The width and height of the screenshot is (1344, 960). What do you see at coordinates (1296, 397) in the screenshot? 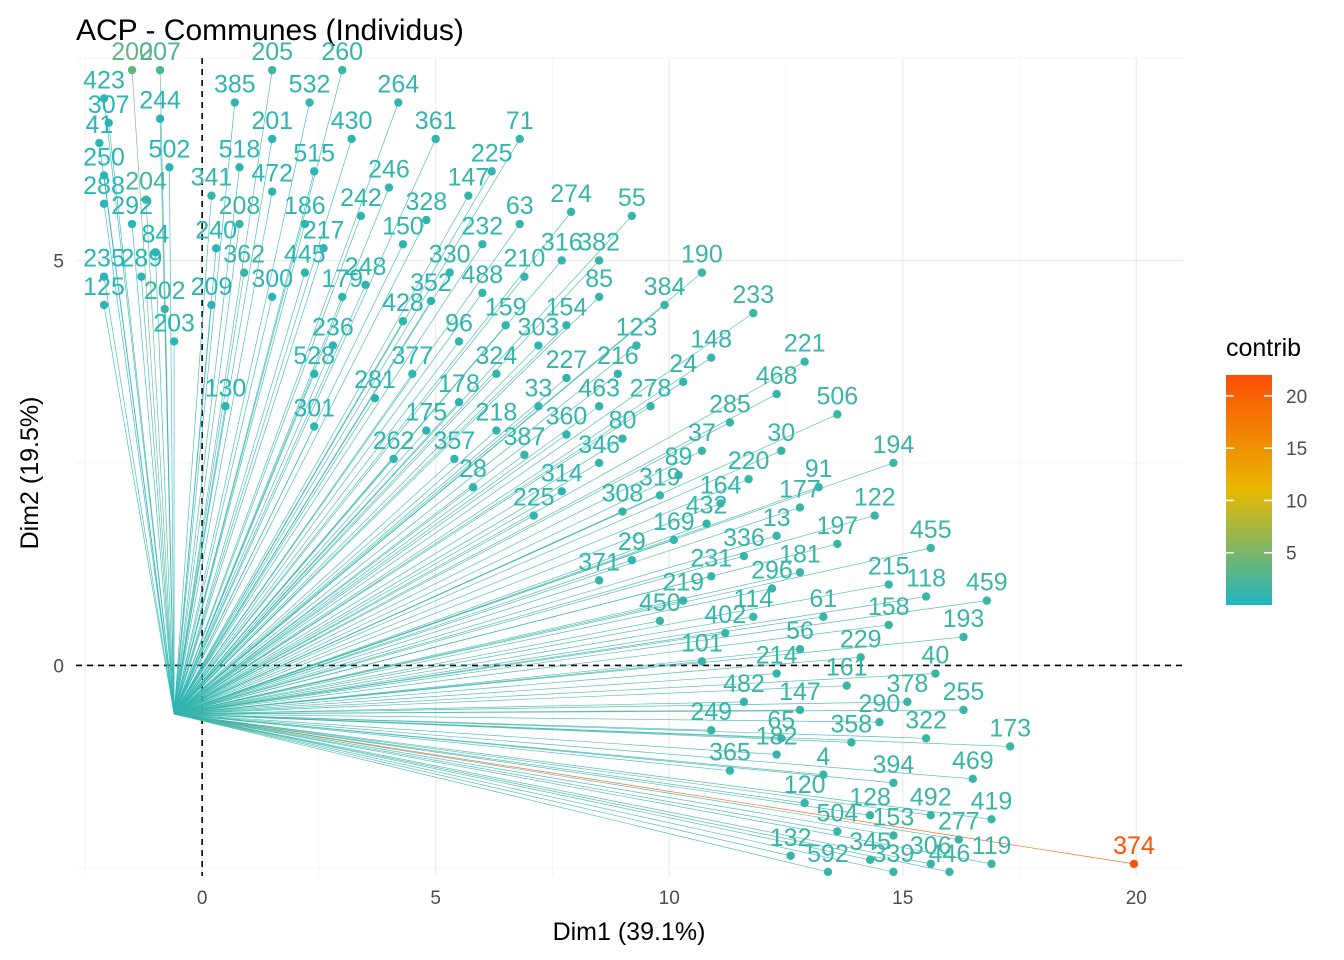
I see `legend-tick-label: 20` at bounding box center [1296, 397].